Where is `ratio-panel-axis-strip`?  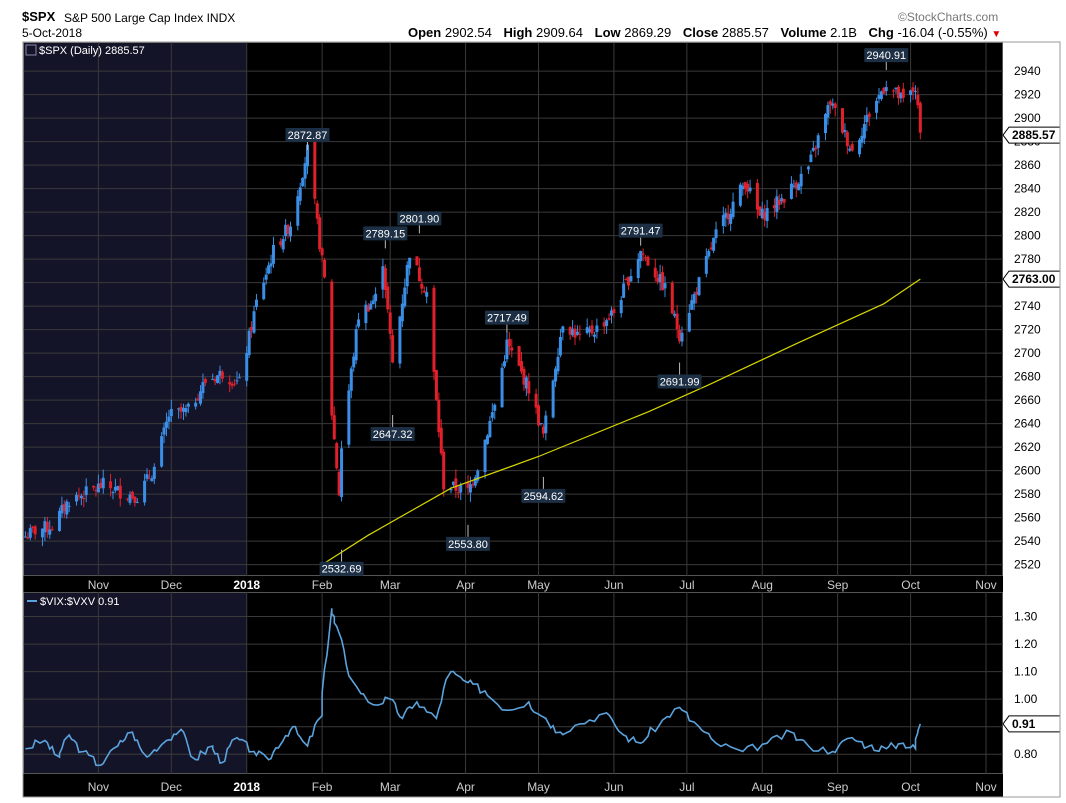 ratio-panel-axis-strip is located at coordinates (1031, 683).